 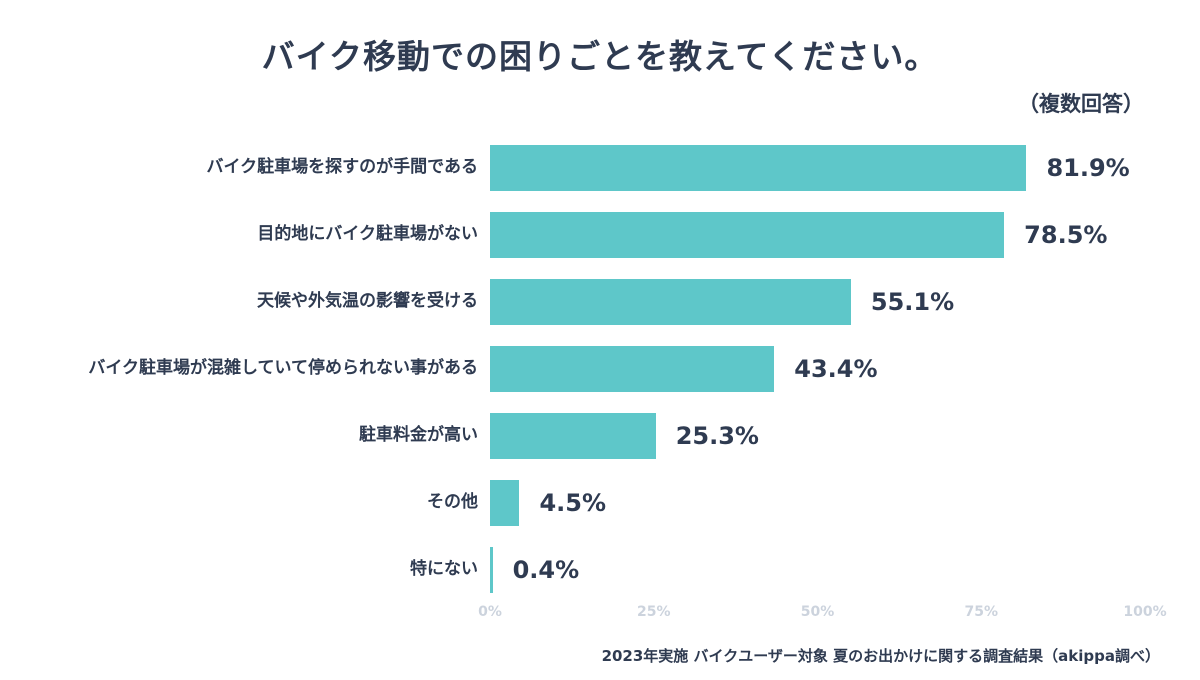 What do you see at coordinates (342, 166) in the screenshot?
I see `category-label: バイク駐車場を探すのが手間である` at bounding box center [342, 166].